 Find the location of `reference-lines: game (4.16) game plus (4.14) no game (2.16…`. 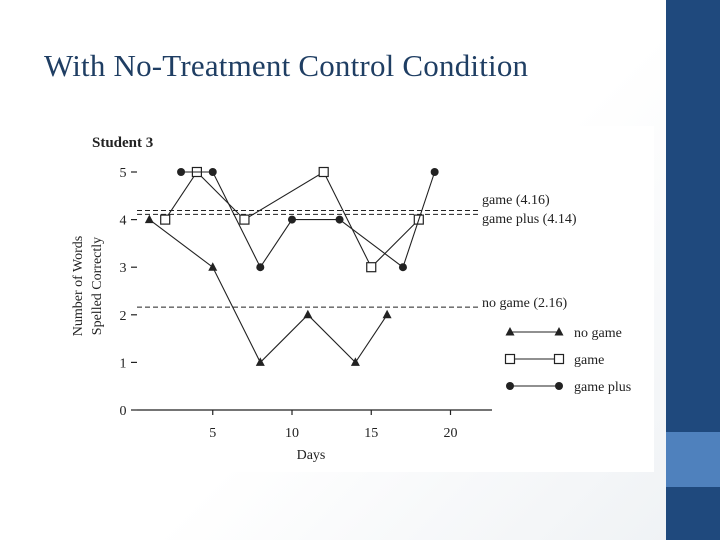

reference-lines: game (4.16) game plus (4.14) no game (2.16… is located at coordinates (357, 252).